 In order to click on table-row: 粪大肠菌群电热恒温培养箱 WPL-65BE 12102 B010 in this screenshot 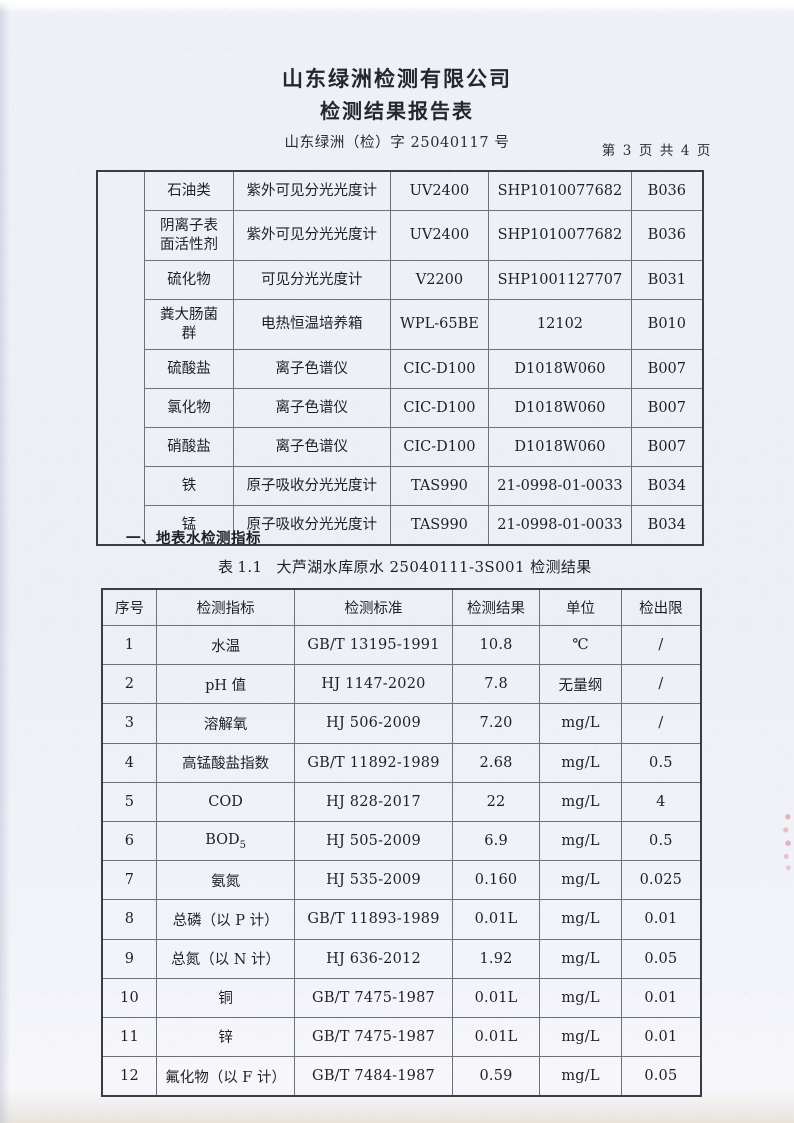, I will do `click(400, 324)`.